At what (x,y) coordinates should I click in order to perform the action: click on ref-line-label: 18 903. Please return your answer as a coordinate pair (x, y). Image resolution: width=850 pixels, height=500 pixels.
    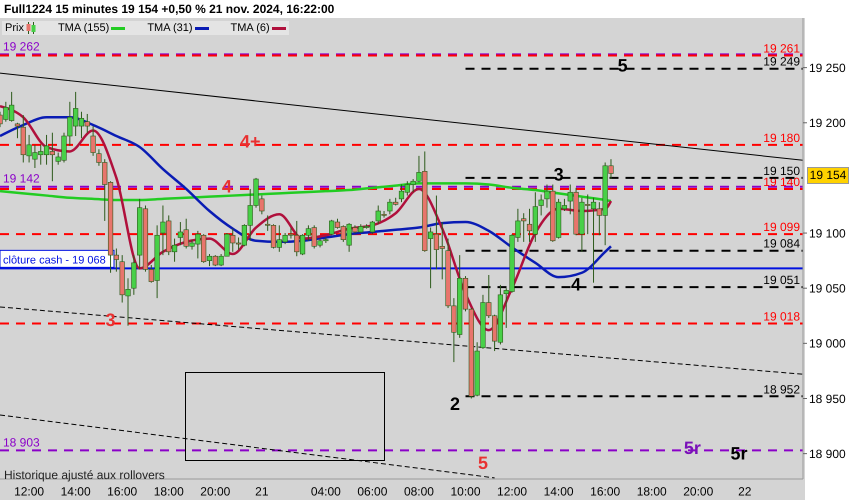
    Looking at the image, I should click on (21, 442).